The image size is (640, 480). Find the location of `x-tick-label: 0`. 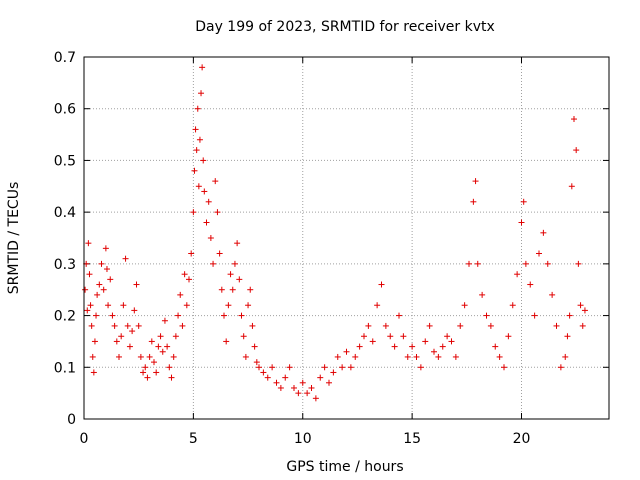

x-tick-label: 0 is located at coordinates (84, 439).